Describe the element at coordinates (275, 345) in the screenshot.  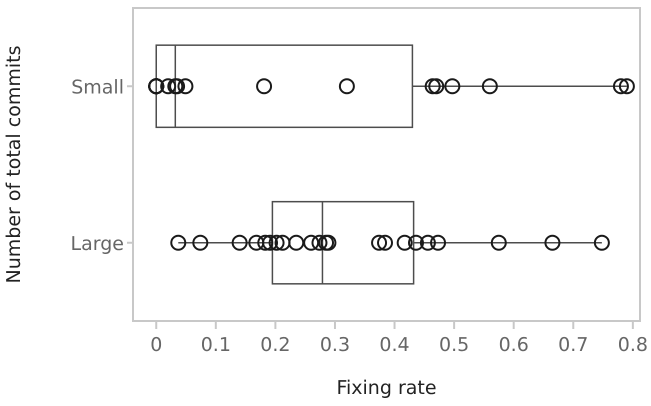
I see `x-tick-label: 0.2` at that location.